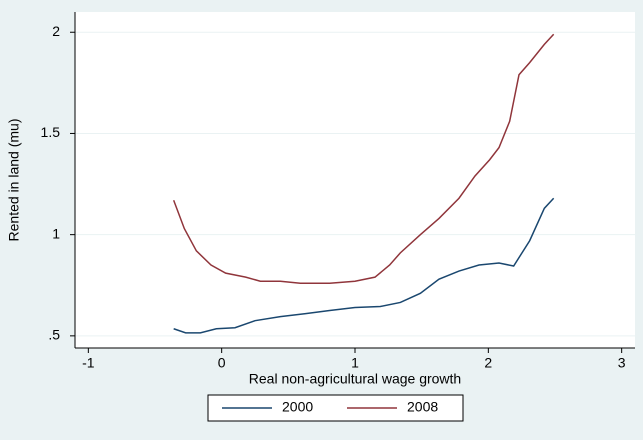 Image resolution: width=643 pixels, height=440 pixels. Describe the element at coordinates (422, 407) in the screenshot. I see `legend-label: 2008` at that location.